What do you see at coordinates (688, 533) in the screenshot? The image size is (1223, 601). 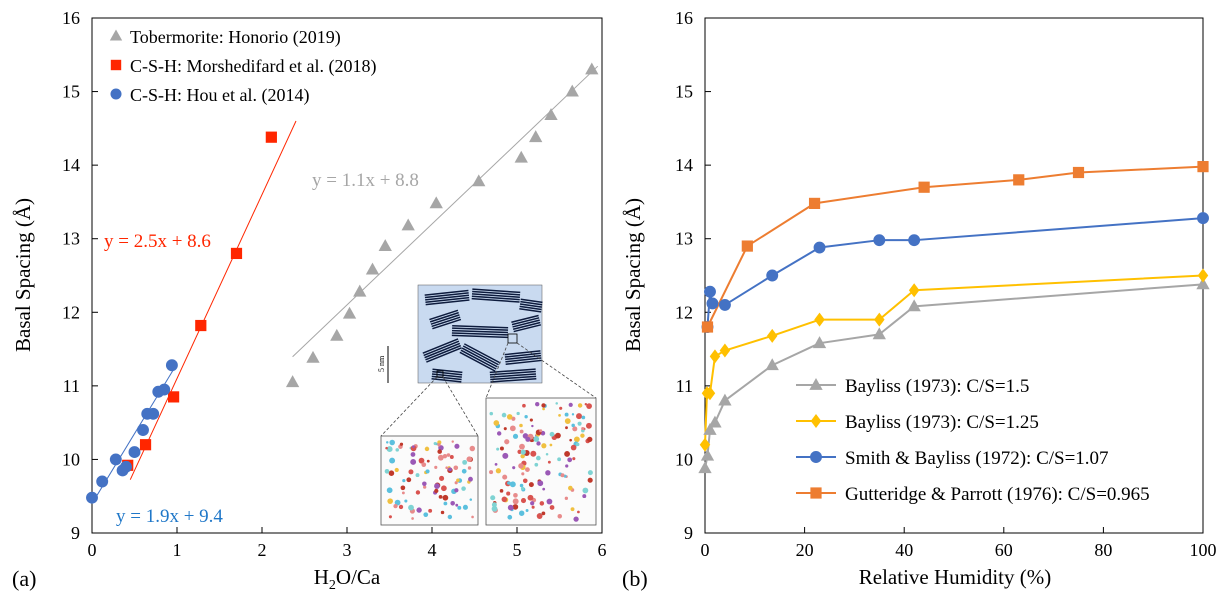 I see `y-tick-label: 9` at bounding box center [688, 533].